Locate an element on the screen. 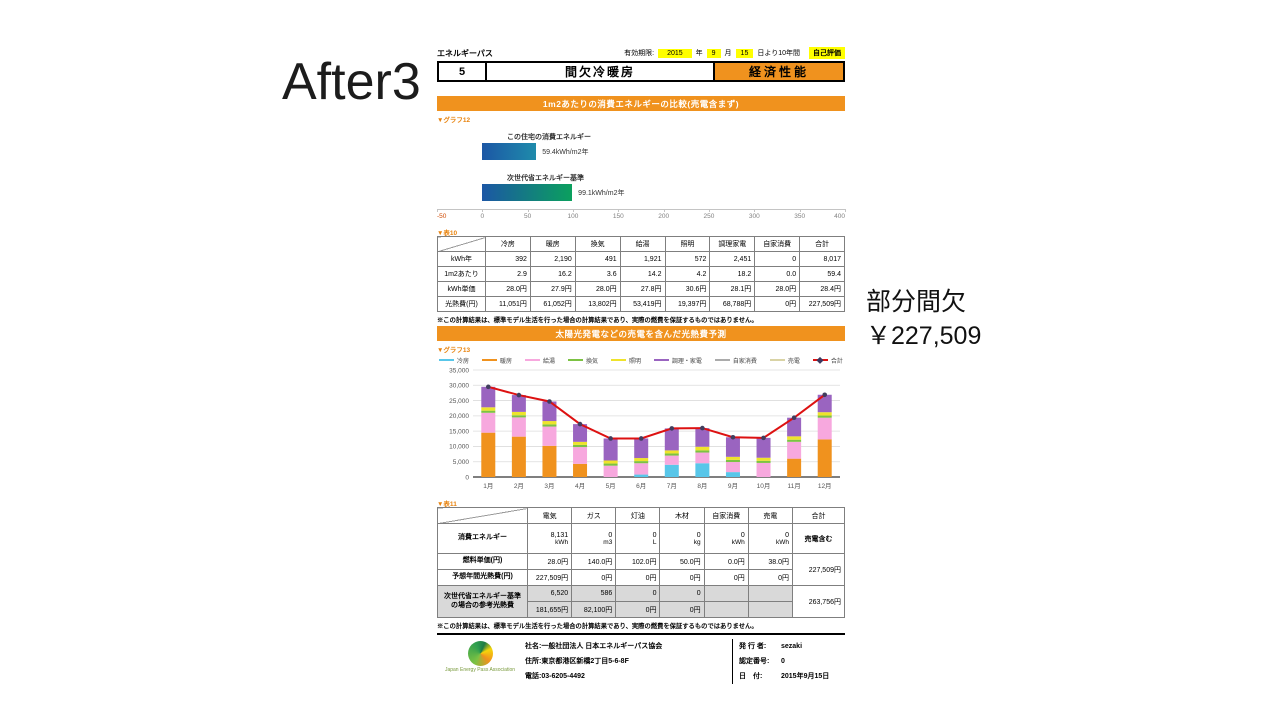  table10-cell: 59.4 is located at coordinates (822, 274).